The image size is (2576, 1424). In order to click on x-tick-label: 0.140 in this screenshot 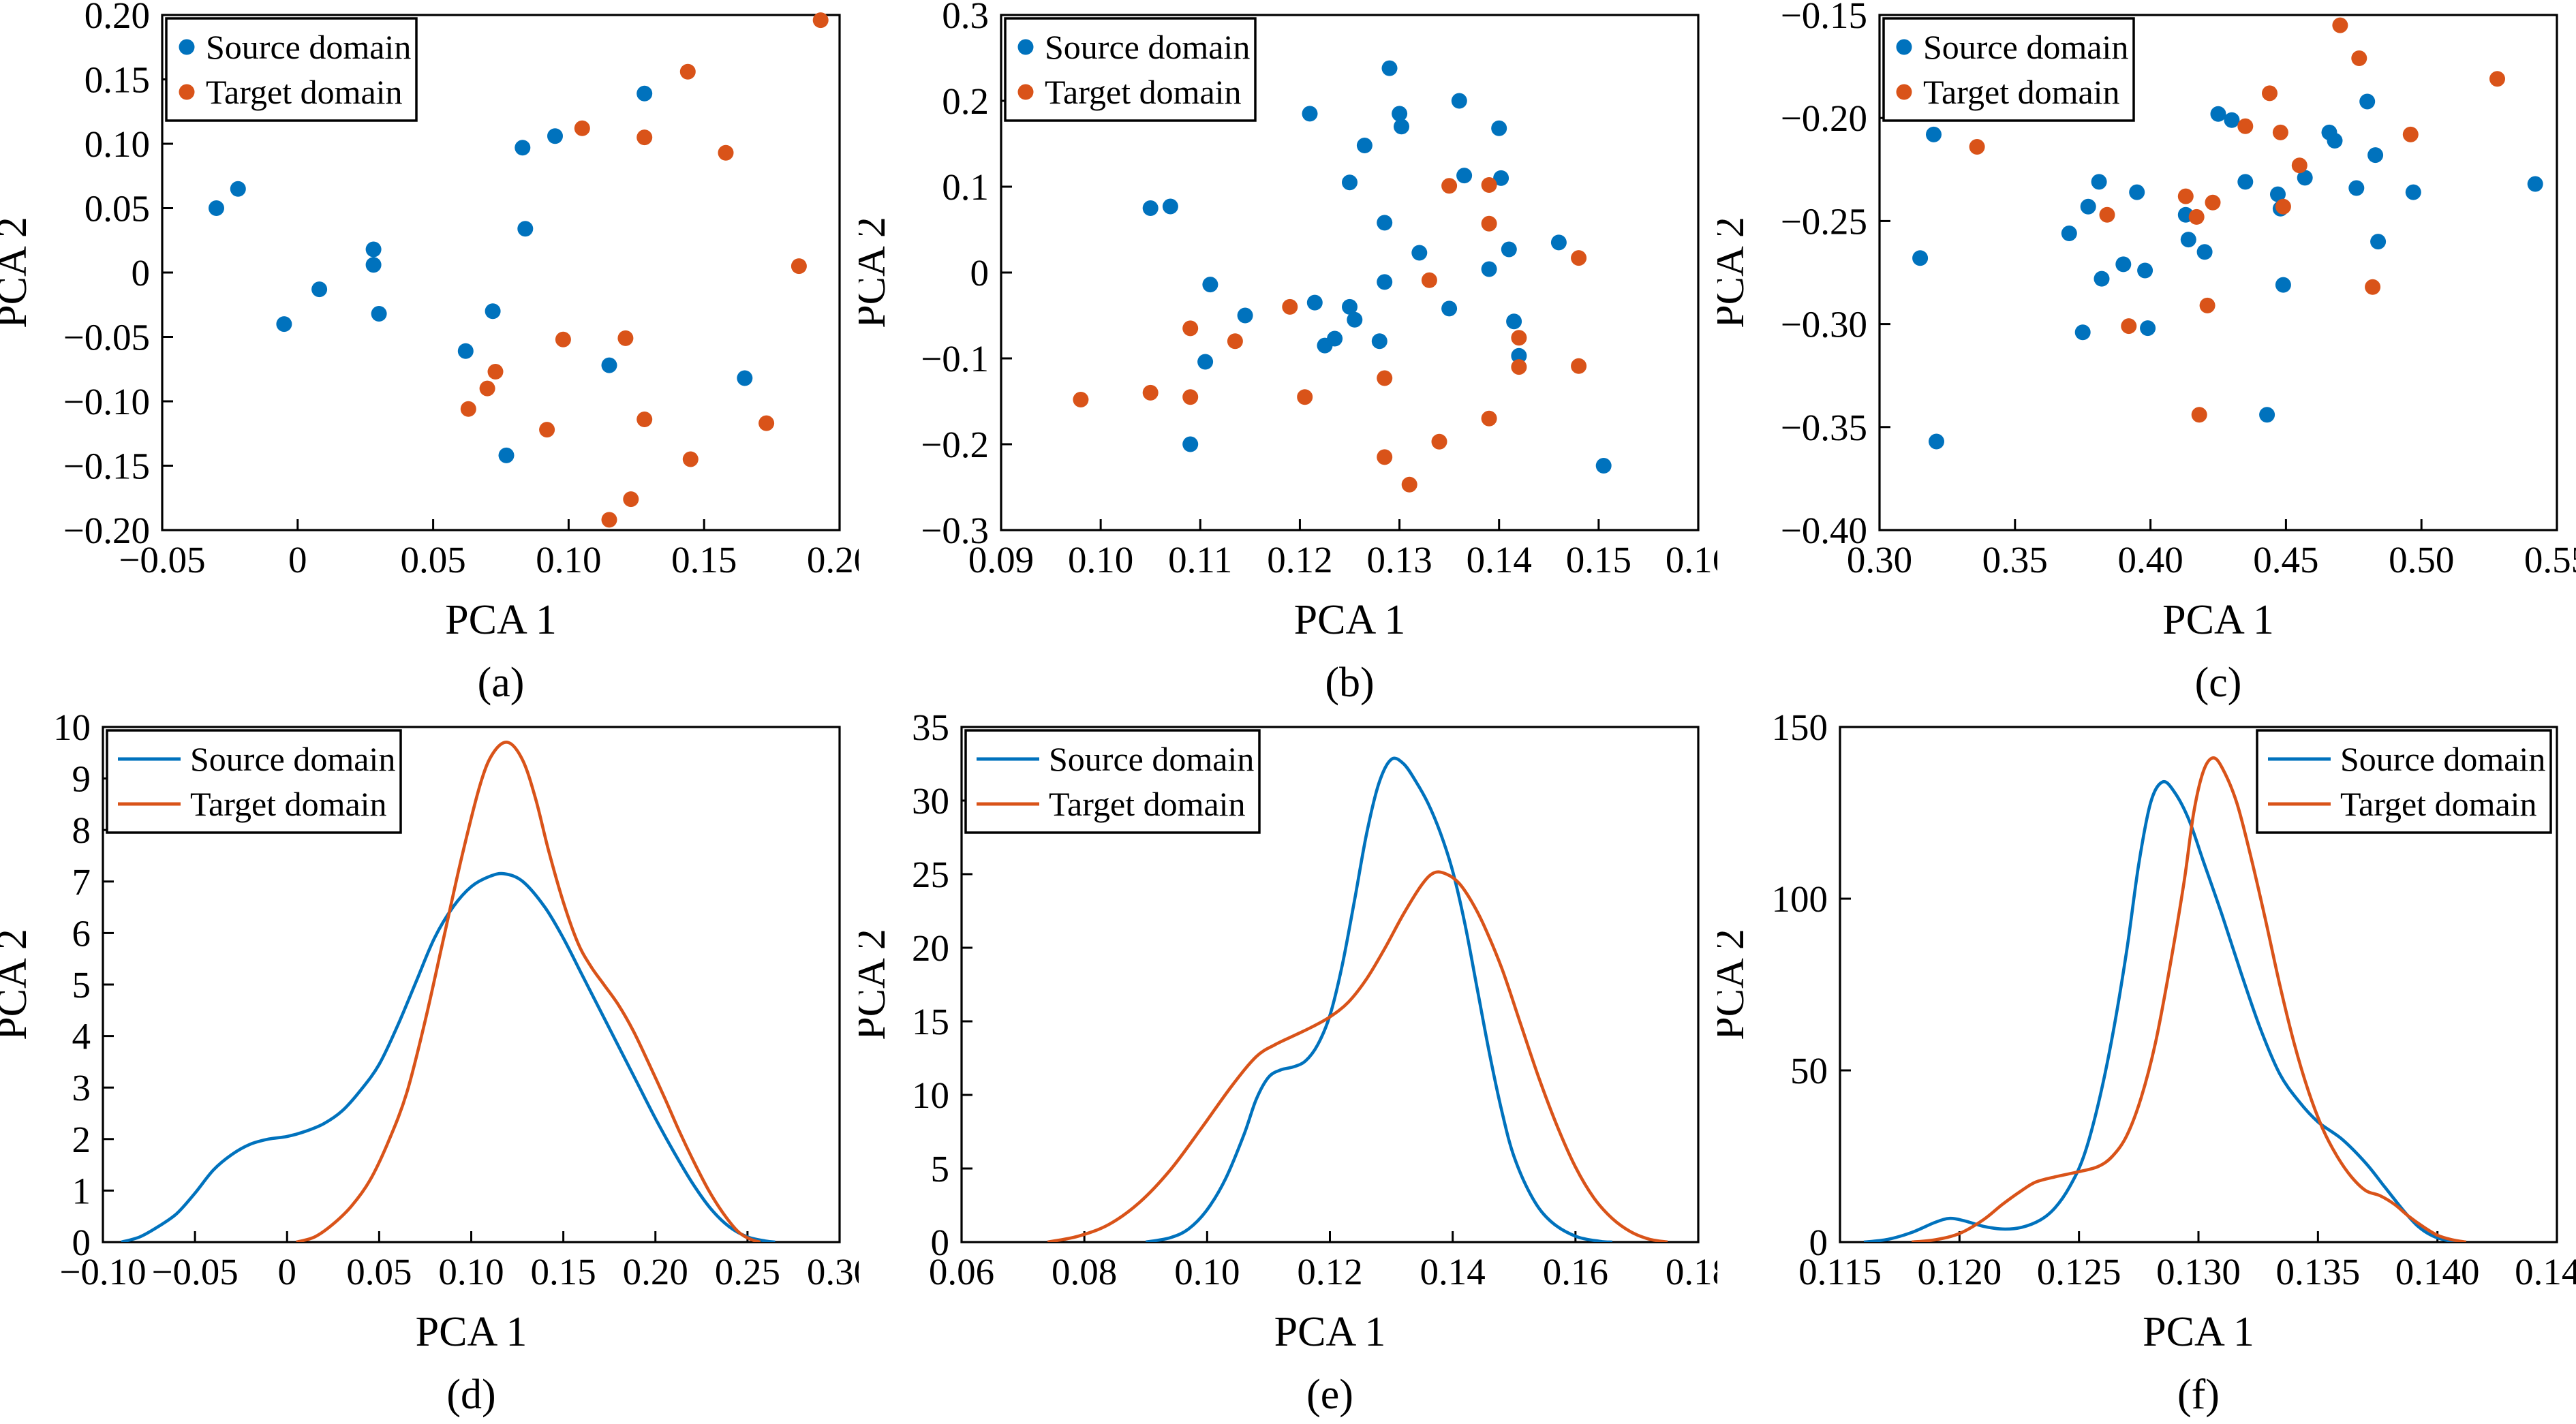, I will do `click(2437, 1272)`.